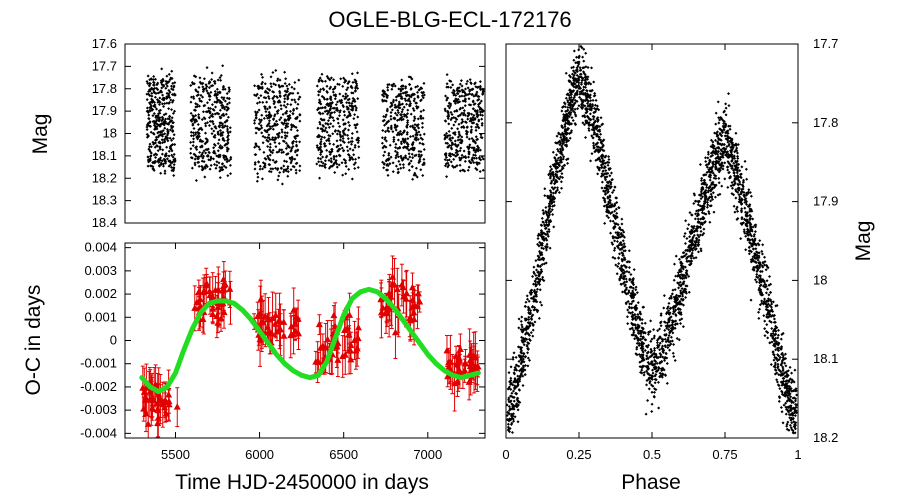 This screenshot has width=900, height=500. Describe the element at coordinates (305, 133) in the screenshot. I see `lc-frame` at that location.